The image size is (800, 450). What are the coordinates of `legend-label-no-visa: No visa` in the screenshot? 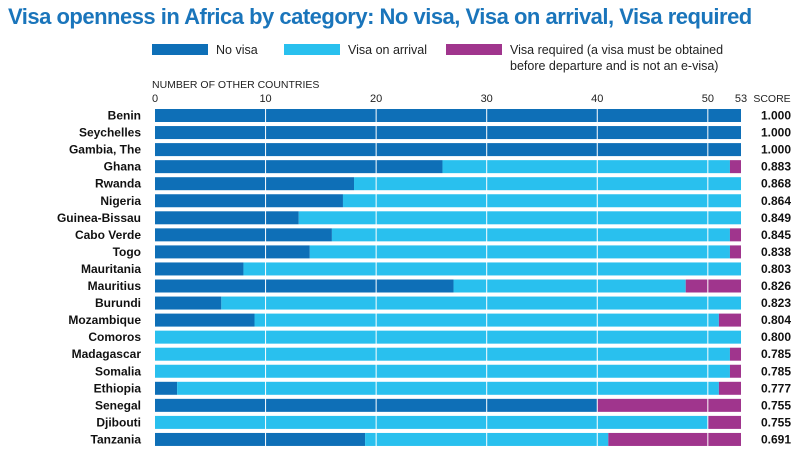 It's located at (237, 50).